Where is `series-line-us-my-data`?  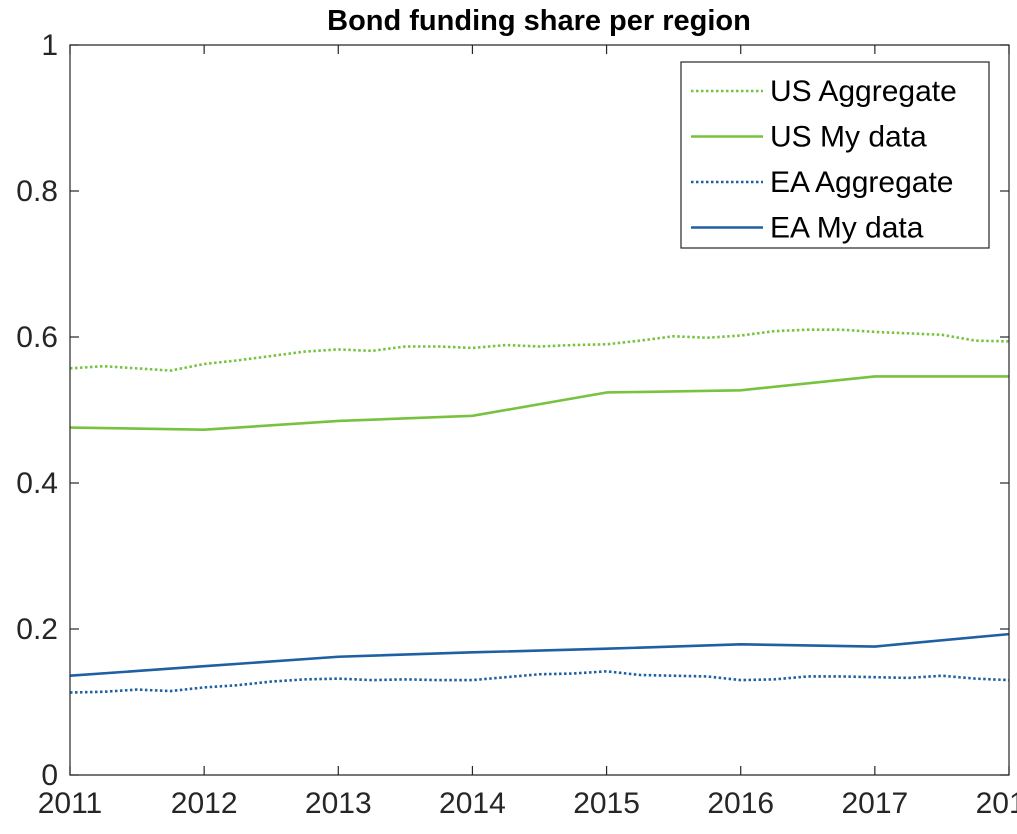
series-line-us-my-data is located at coordinates (539, 403).